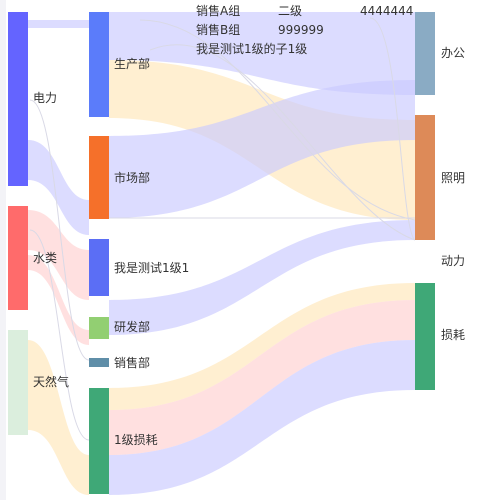 The image size is (500, 504). I want to click on link-electric-prod, so click(58, 24).